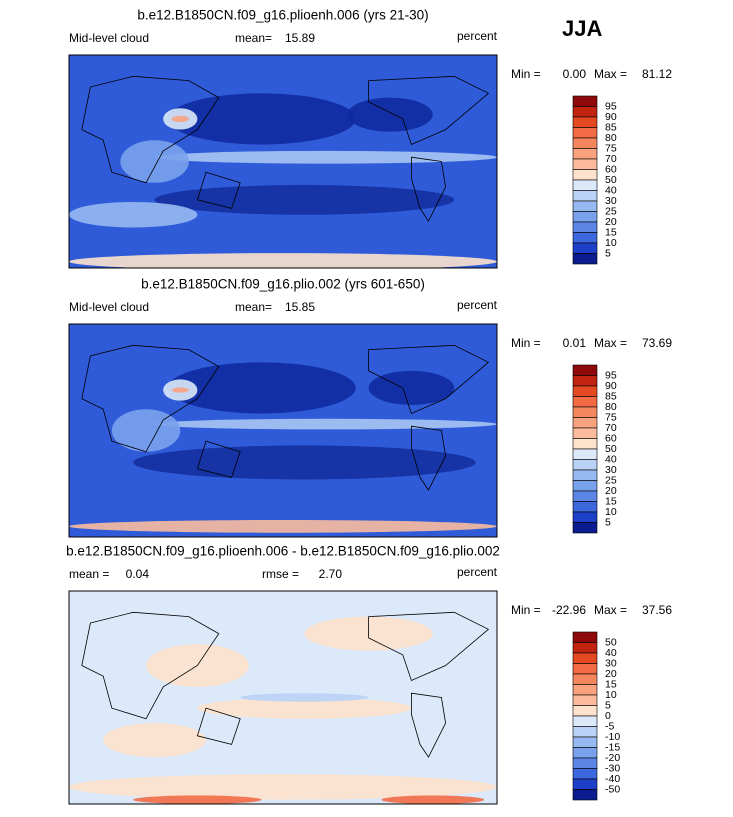  Describe the element at coordinates (569, 610) in the screenshot. I see `min-value: -22.96` at that location.